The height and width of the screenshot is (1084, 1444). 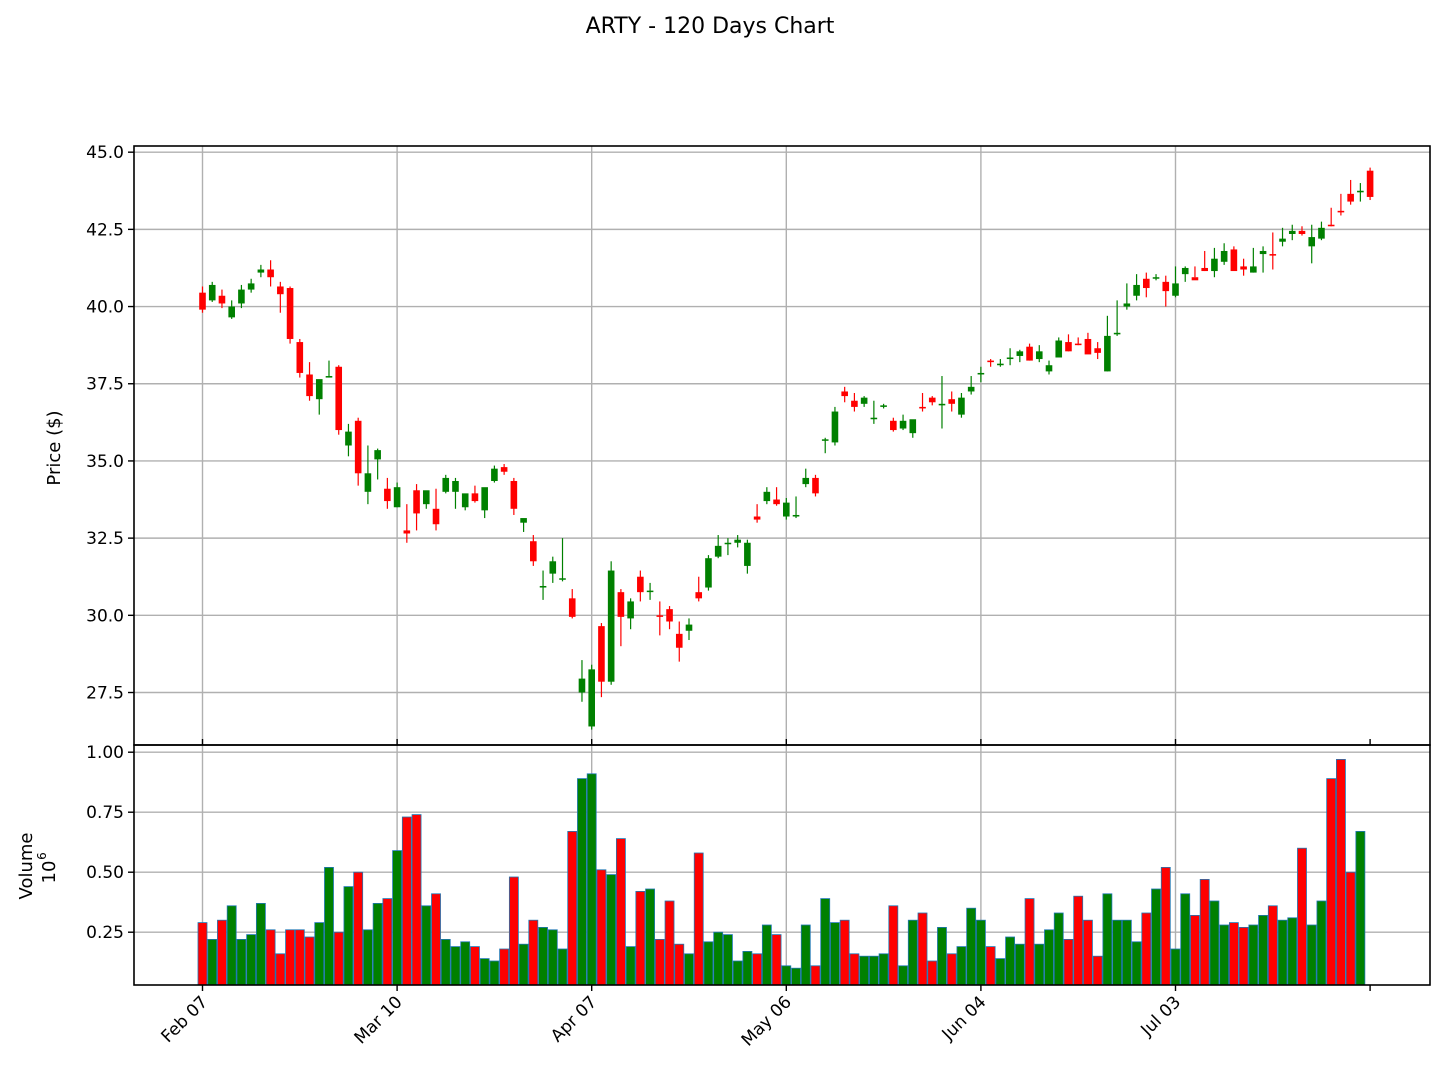 I want to click on price-tick-label: 27.5, so click(x=105, y=694).